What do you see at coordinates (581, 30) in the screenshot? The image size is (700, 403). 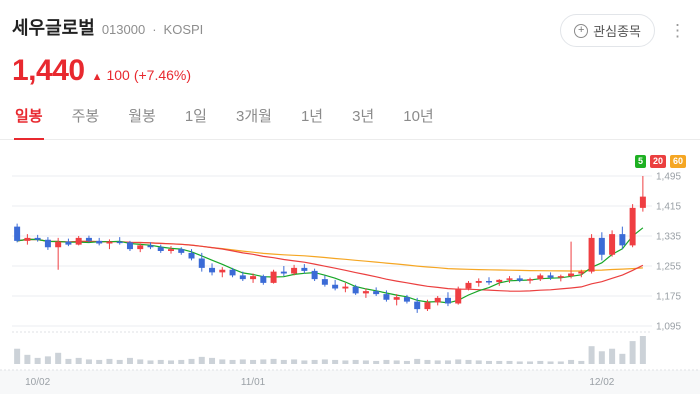 I see `plus-circle-icon: +` at bounding box center [581, 30].